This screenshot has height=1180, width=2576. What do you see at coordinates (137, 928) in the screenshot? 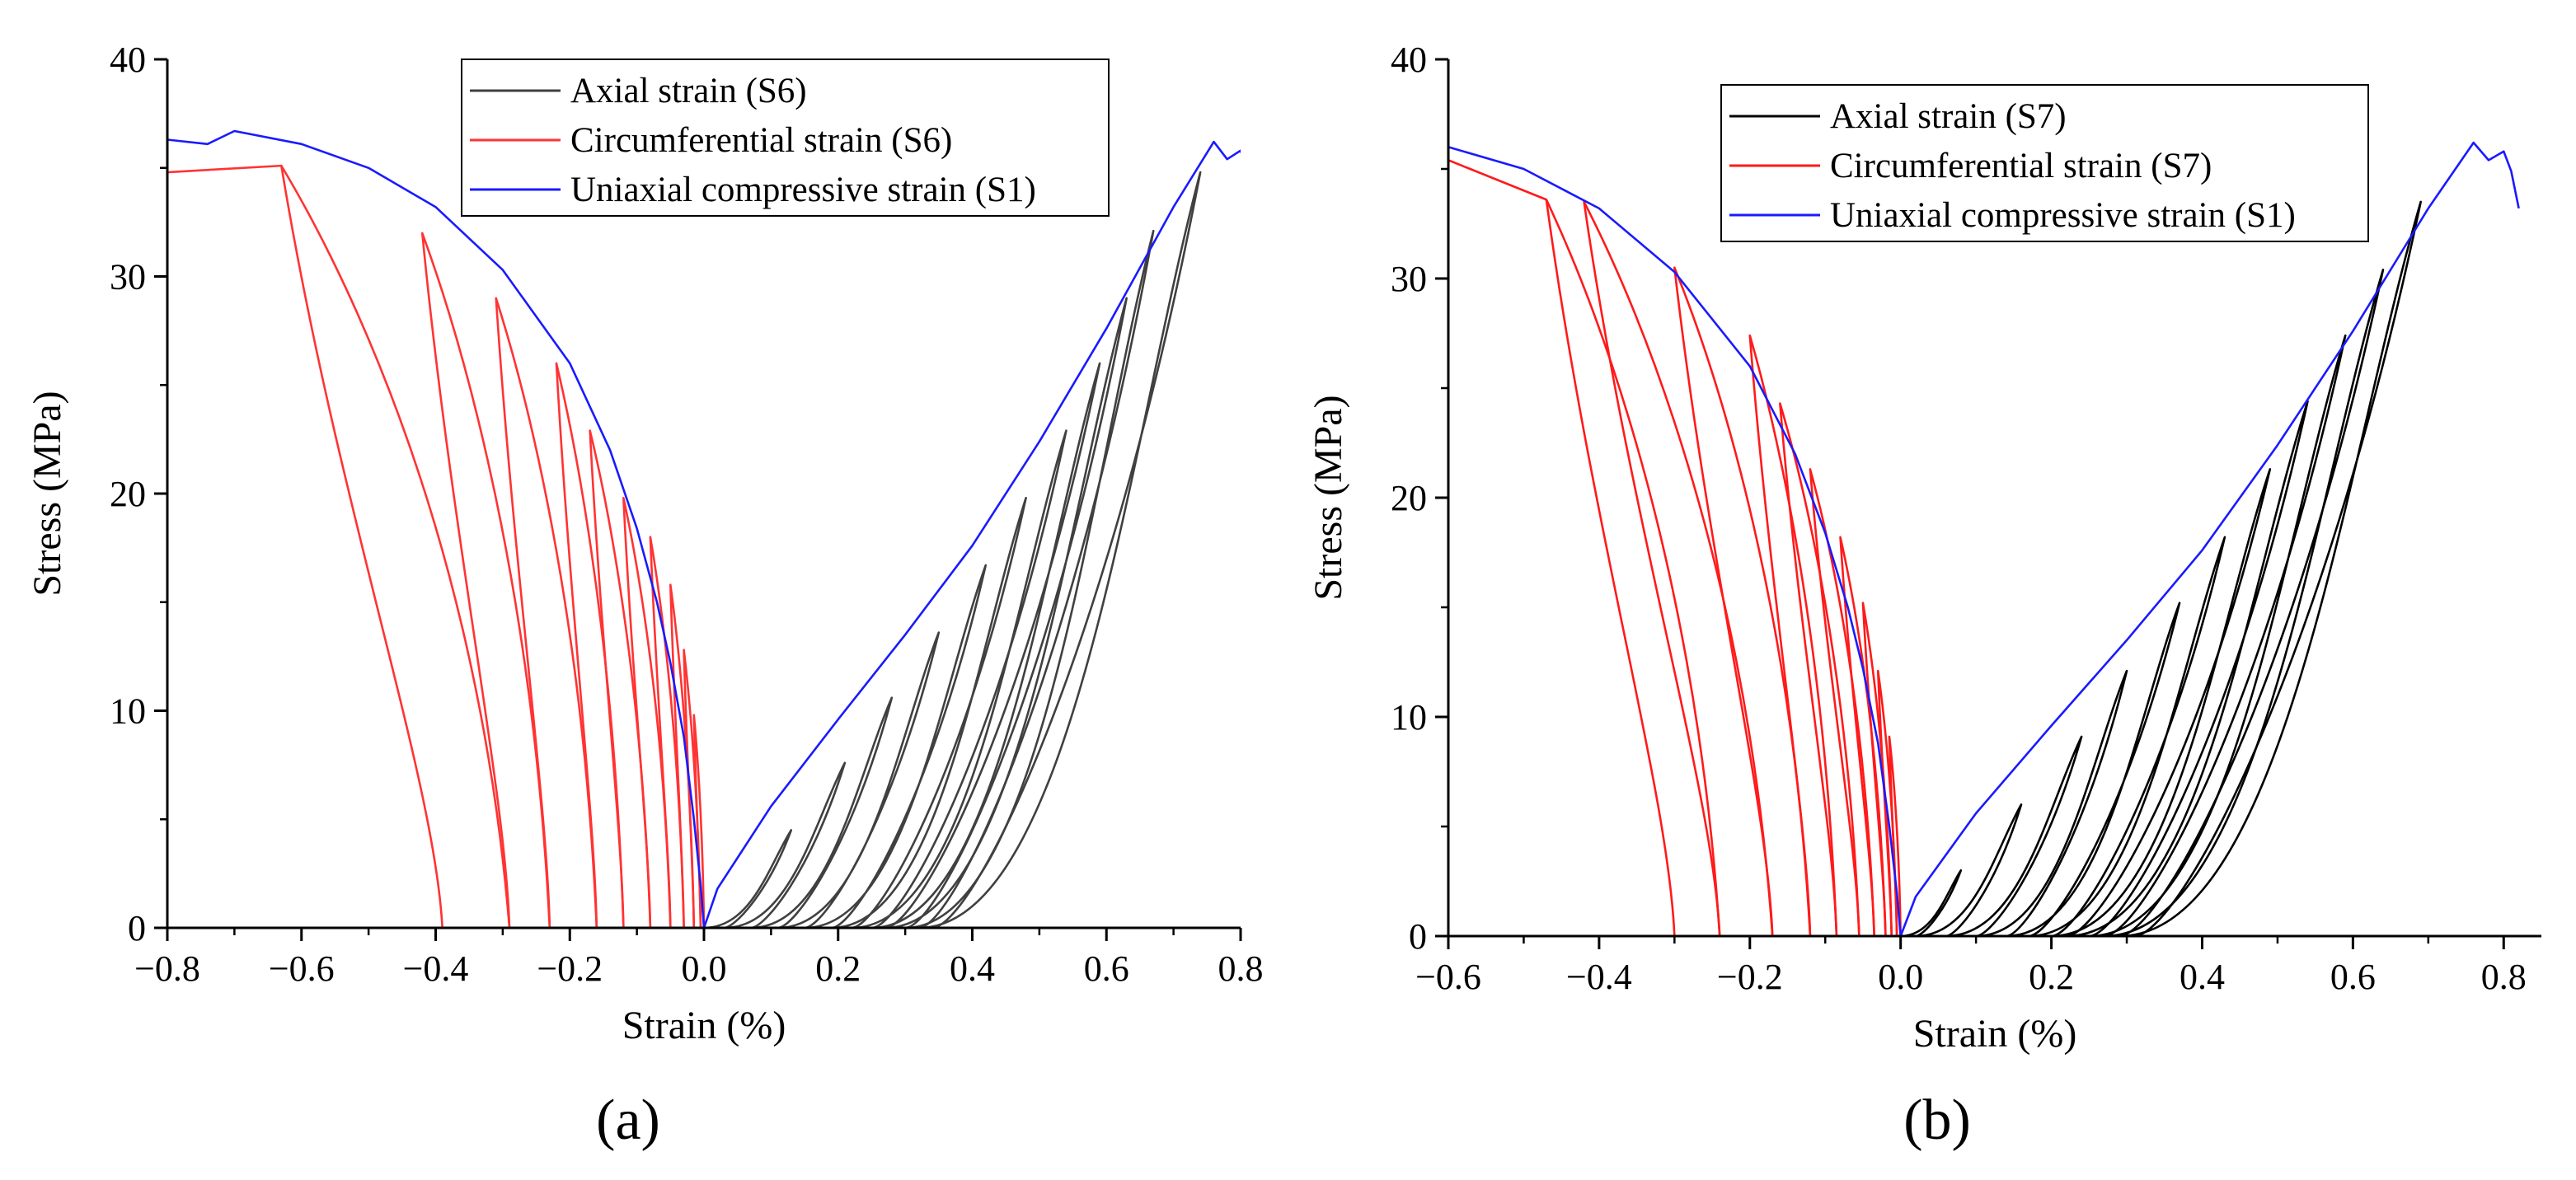
I see `panel-a-y-tick-label: 0` at bounding box center [137, 928].